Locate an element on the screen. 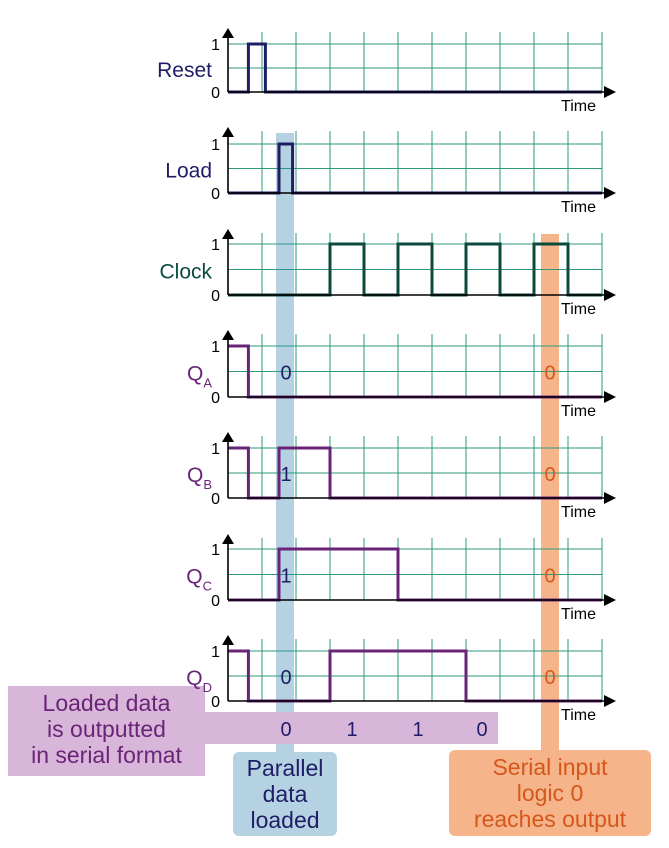  parallel-load-band is located at coordinates (285, 444).